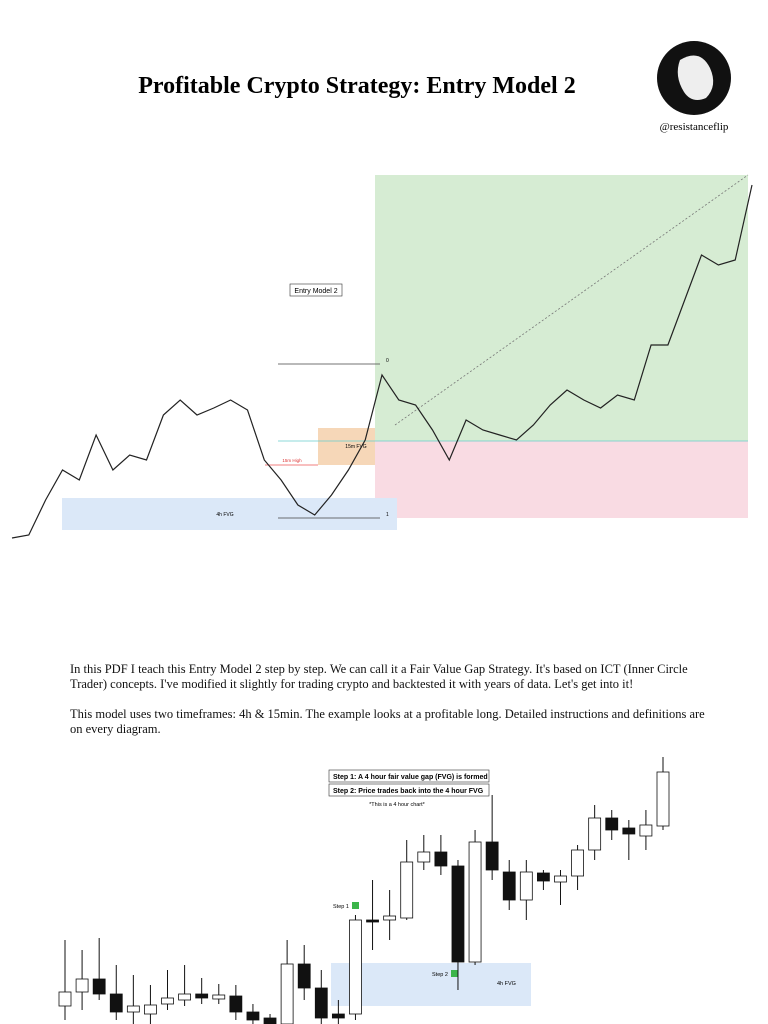 This screenshot has width=768, height=1024. Describe the element at coordinates (387, 515) in the screenshot. I see `fib-label: 1` at that location.